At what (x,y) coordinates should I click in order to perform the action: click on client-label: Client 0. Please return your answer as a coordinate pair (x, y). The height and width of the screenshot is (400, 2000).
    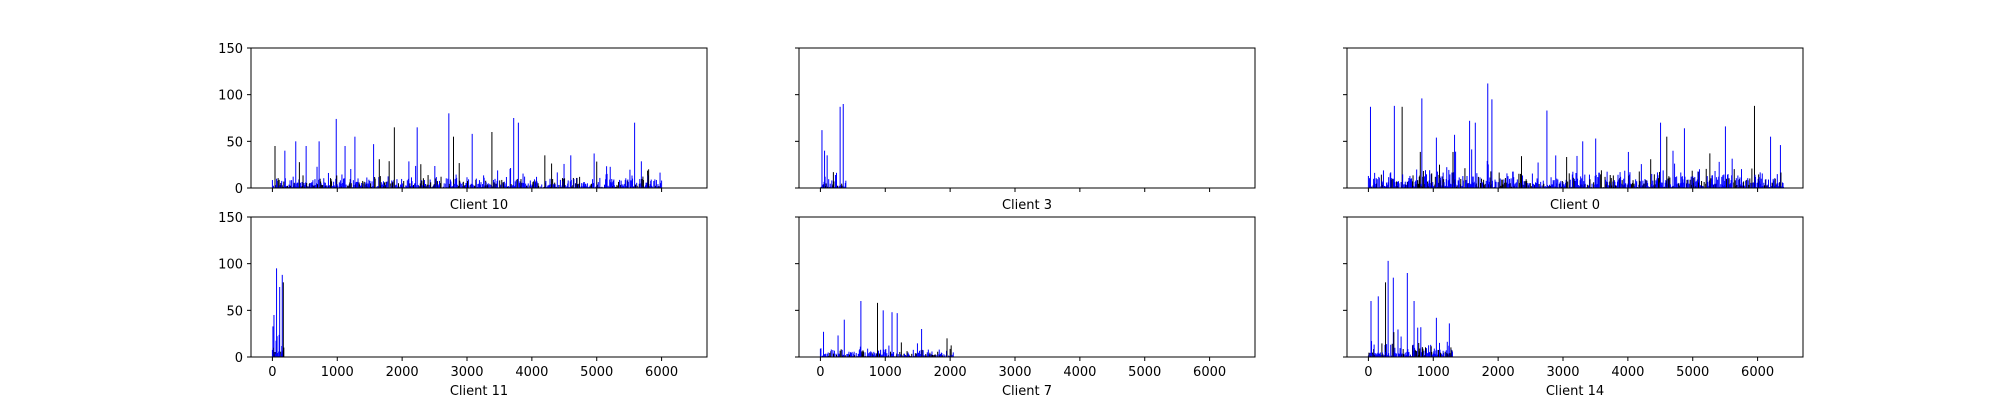
    Looking at the image, I should click on (1575, 205).